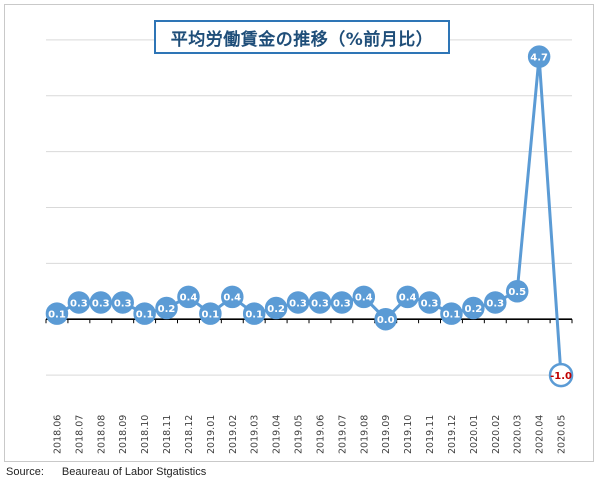 The width and height of the screenshot is (600, 489). Describe the element at coordinates (57, 434) in the screenshot. I see `x-tick-label: 2018.06` at that location.